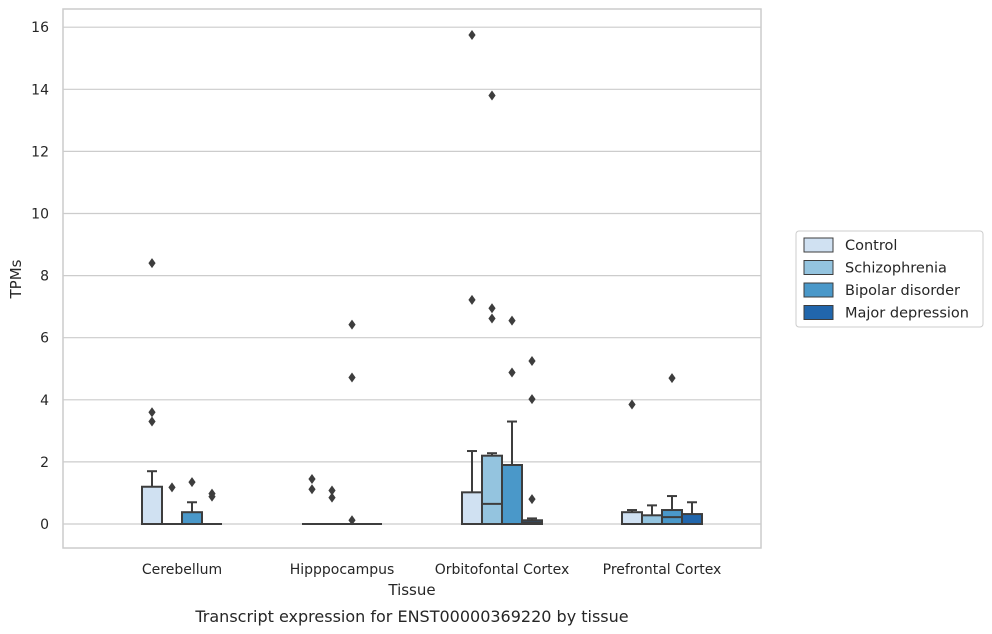 This screenshot has height=634, width=992. I want to click on x-tick-label: Prefrontal Cortex, so click(662, 570).